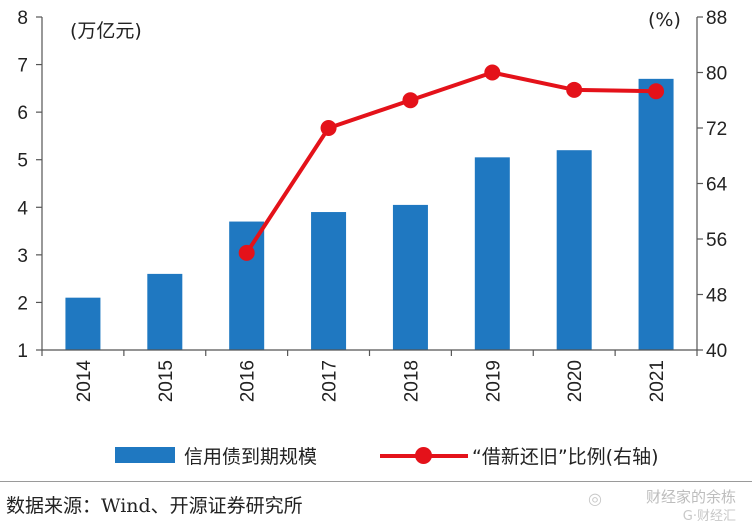  What do you see at coordinates (664, 20) in the screenshot?
I see `right-axis-unit: (%)` at bounding box center [664, 20].